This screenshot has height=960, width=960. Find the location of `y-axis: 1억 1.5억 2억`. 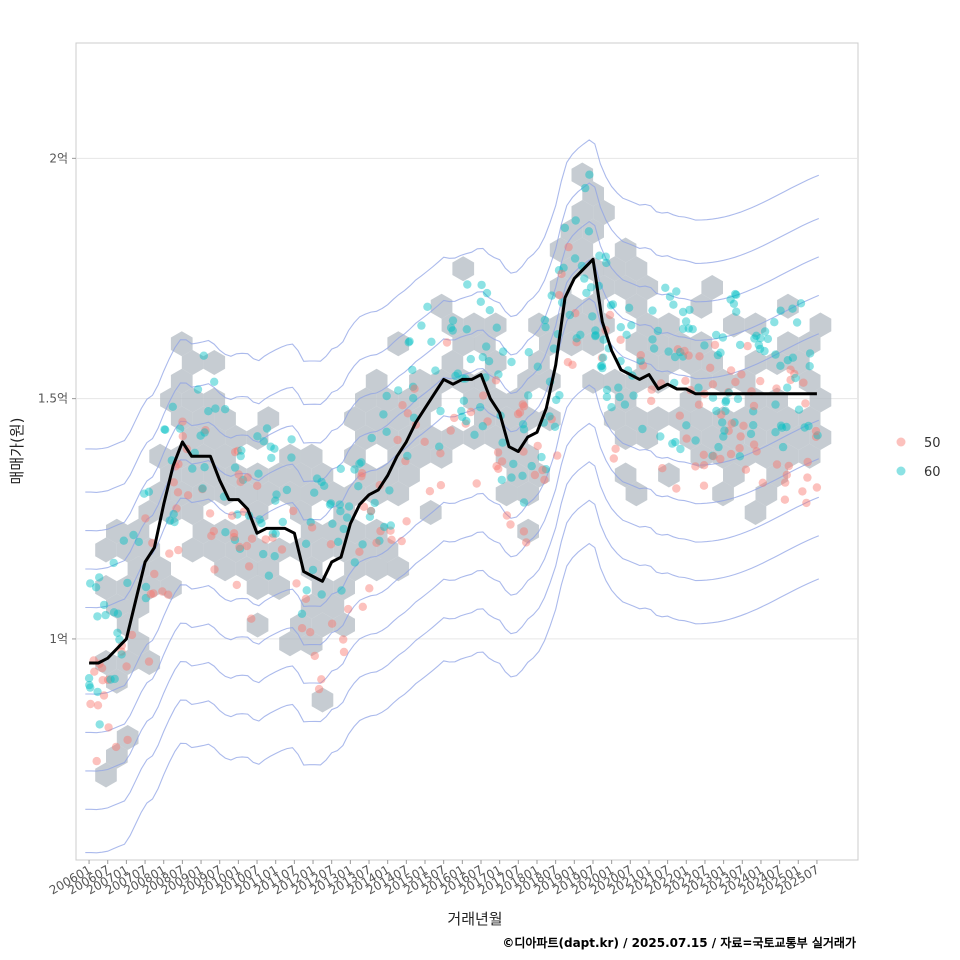

y-axis: 1억 1.5억 2억 is located at coordinates (57, 398).